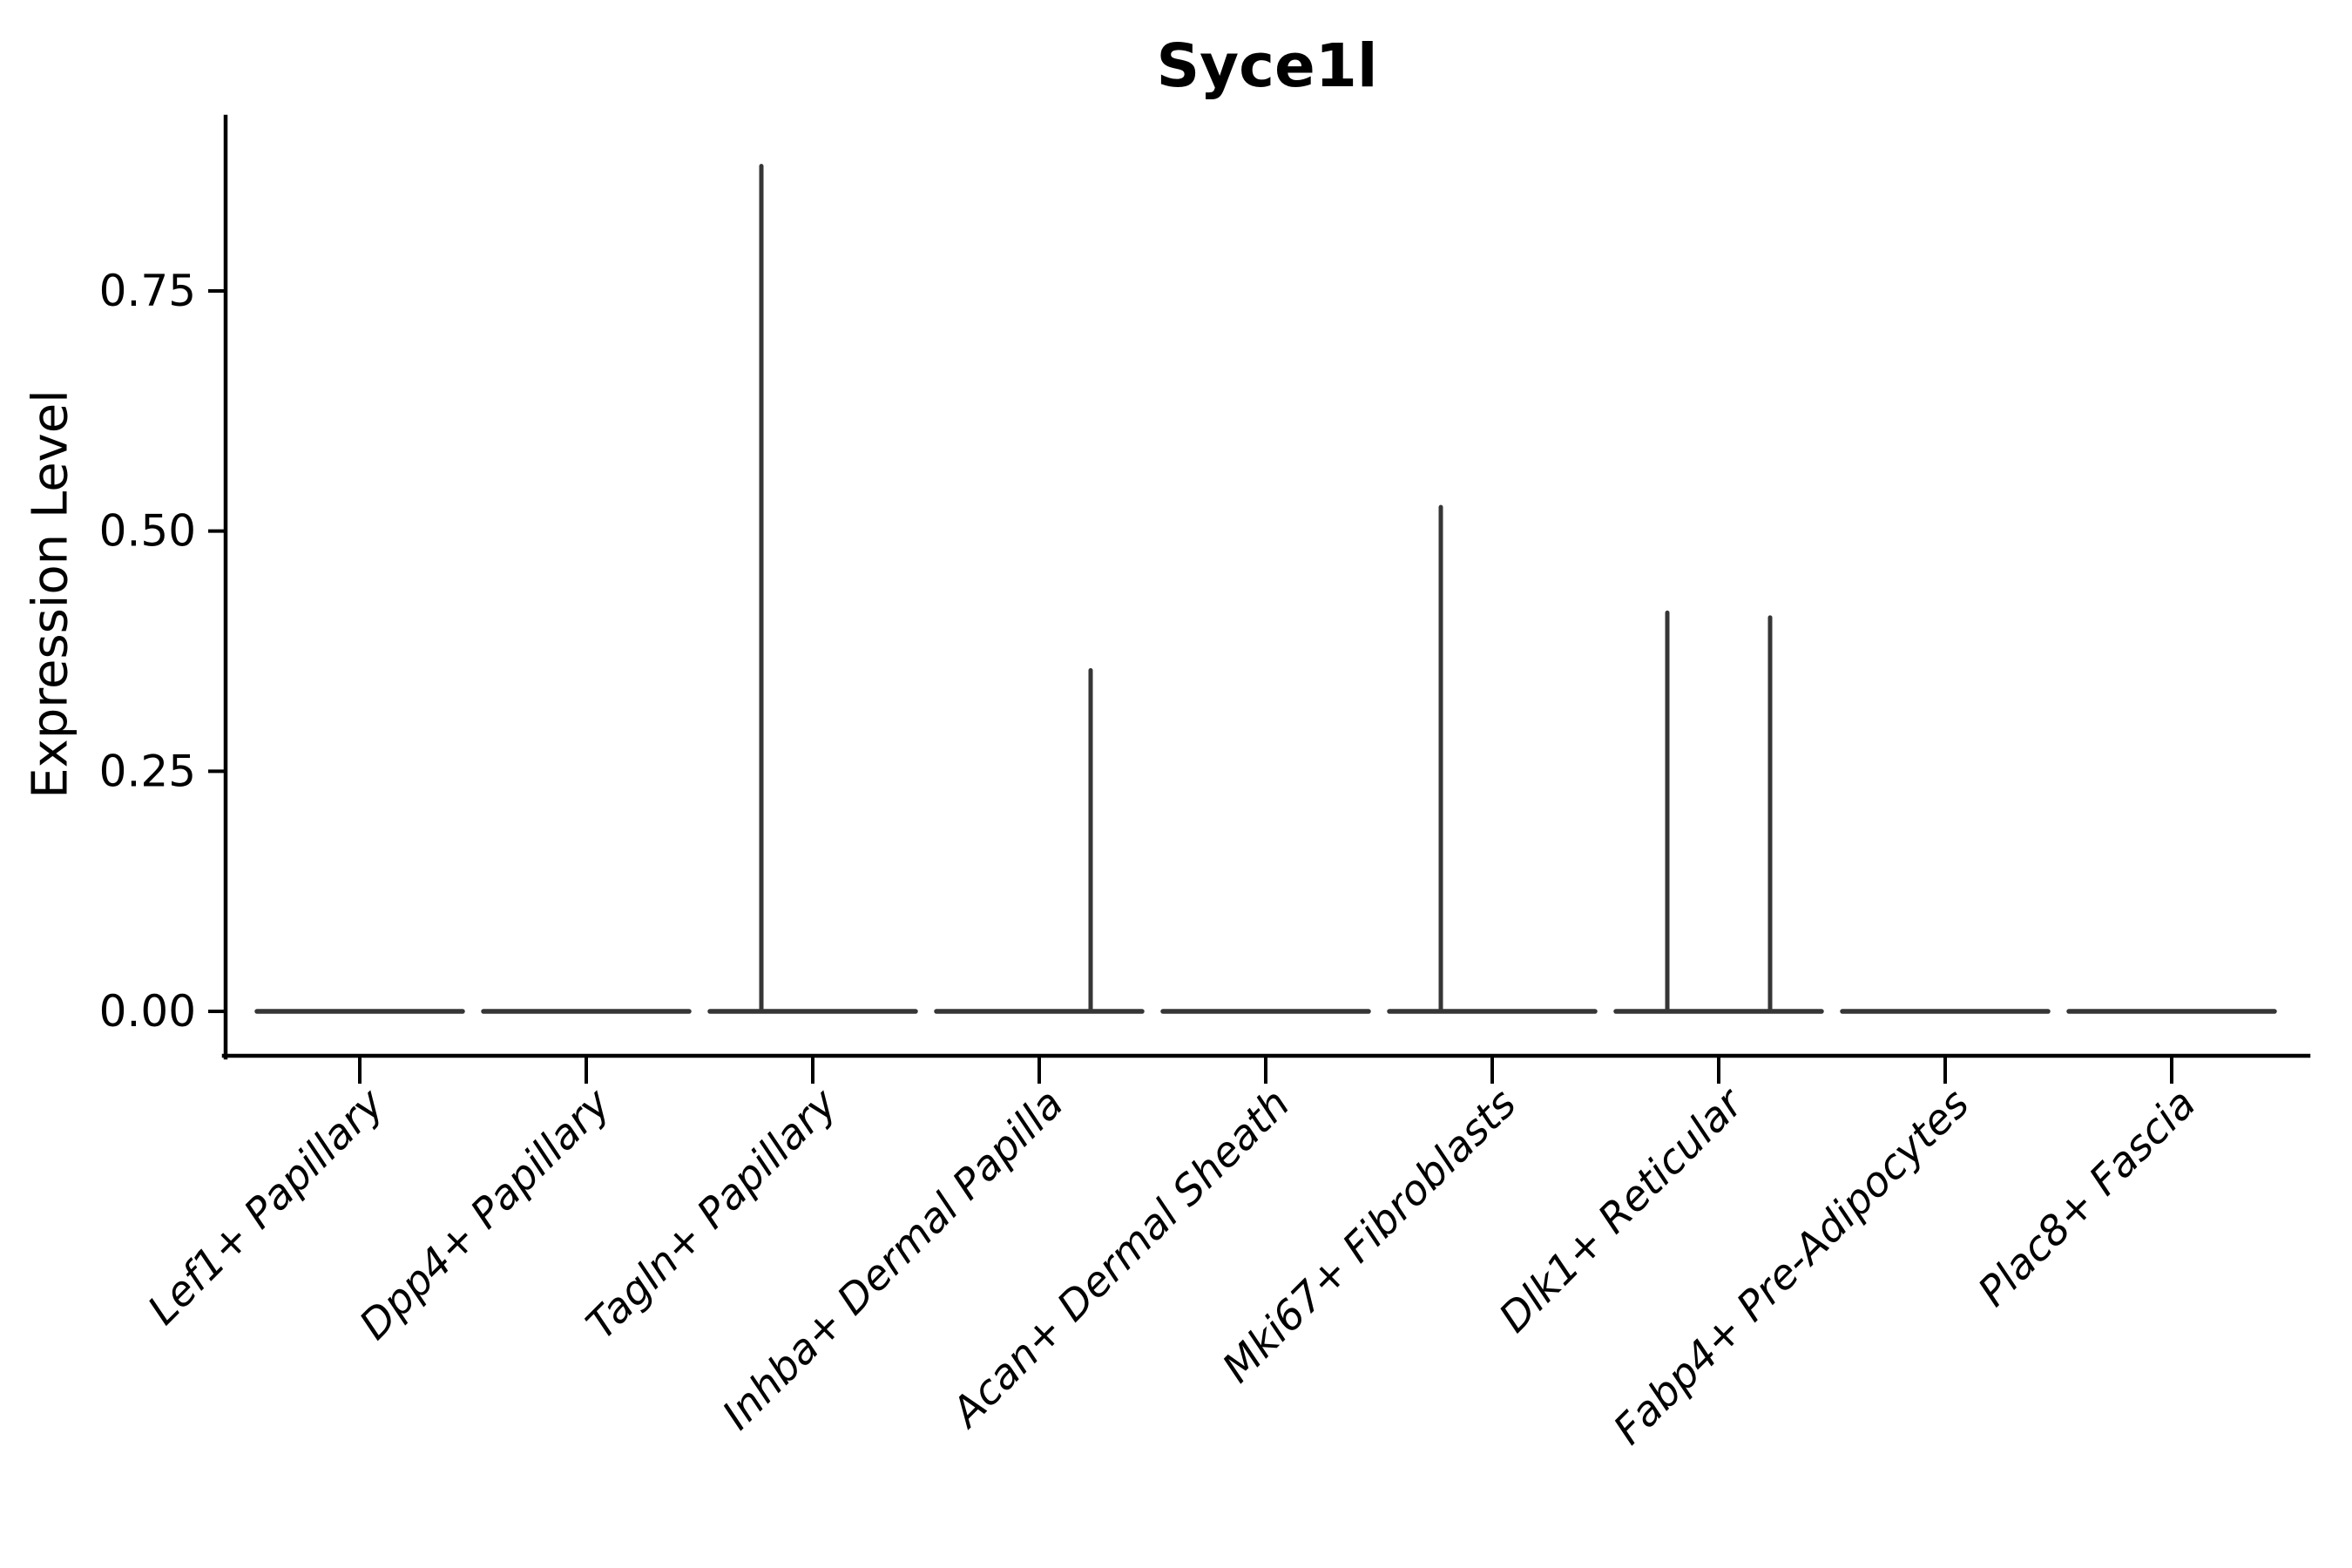 This screenshot has height=1568, width=2352. I want to click on y-tick-label: 0.00, so click(147, 1012).